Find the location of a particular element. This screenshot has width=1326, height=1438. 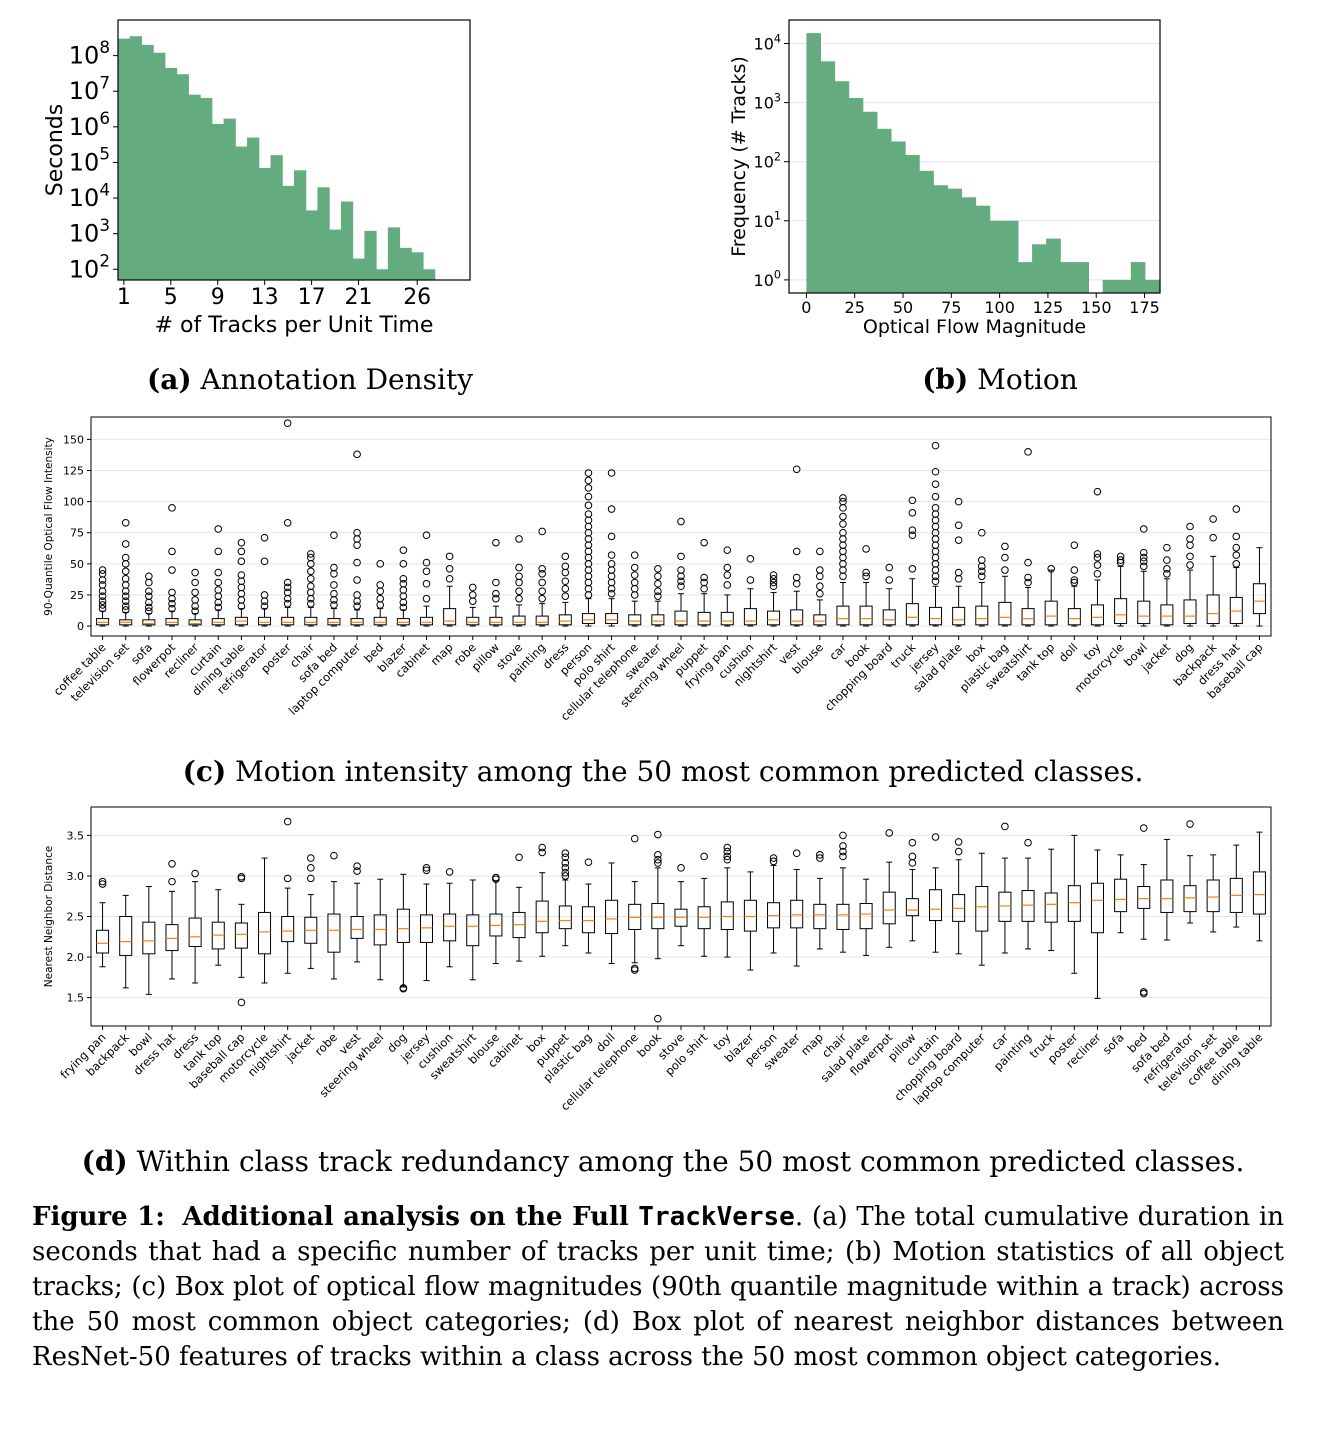

y-tick-label: 1.5 is located at coordinates (76, 998).